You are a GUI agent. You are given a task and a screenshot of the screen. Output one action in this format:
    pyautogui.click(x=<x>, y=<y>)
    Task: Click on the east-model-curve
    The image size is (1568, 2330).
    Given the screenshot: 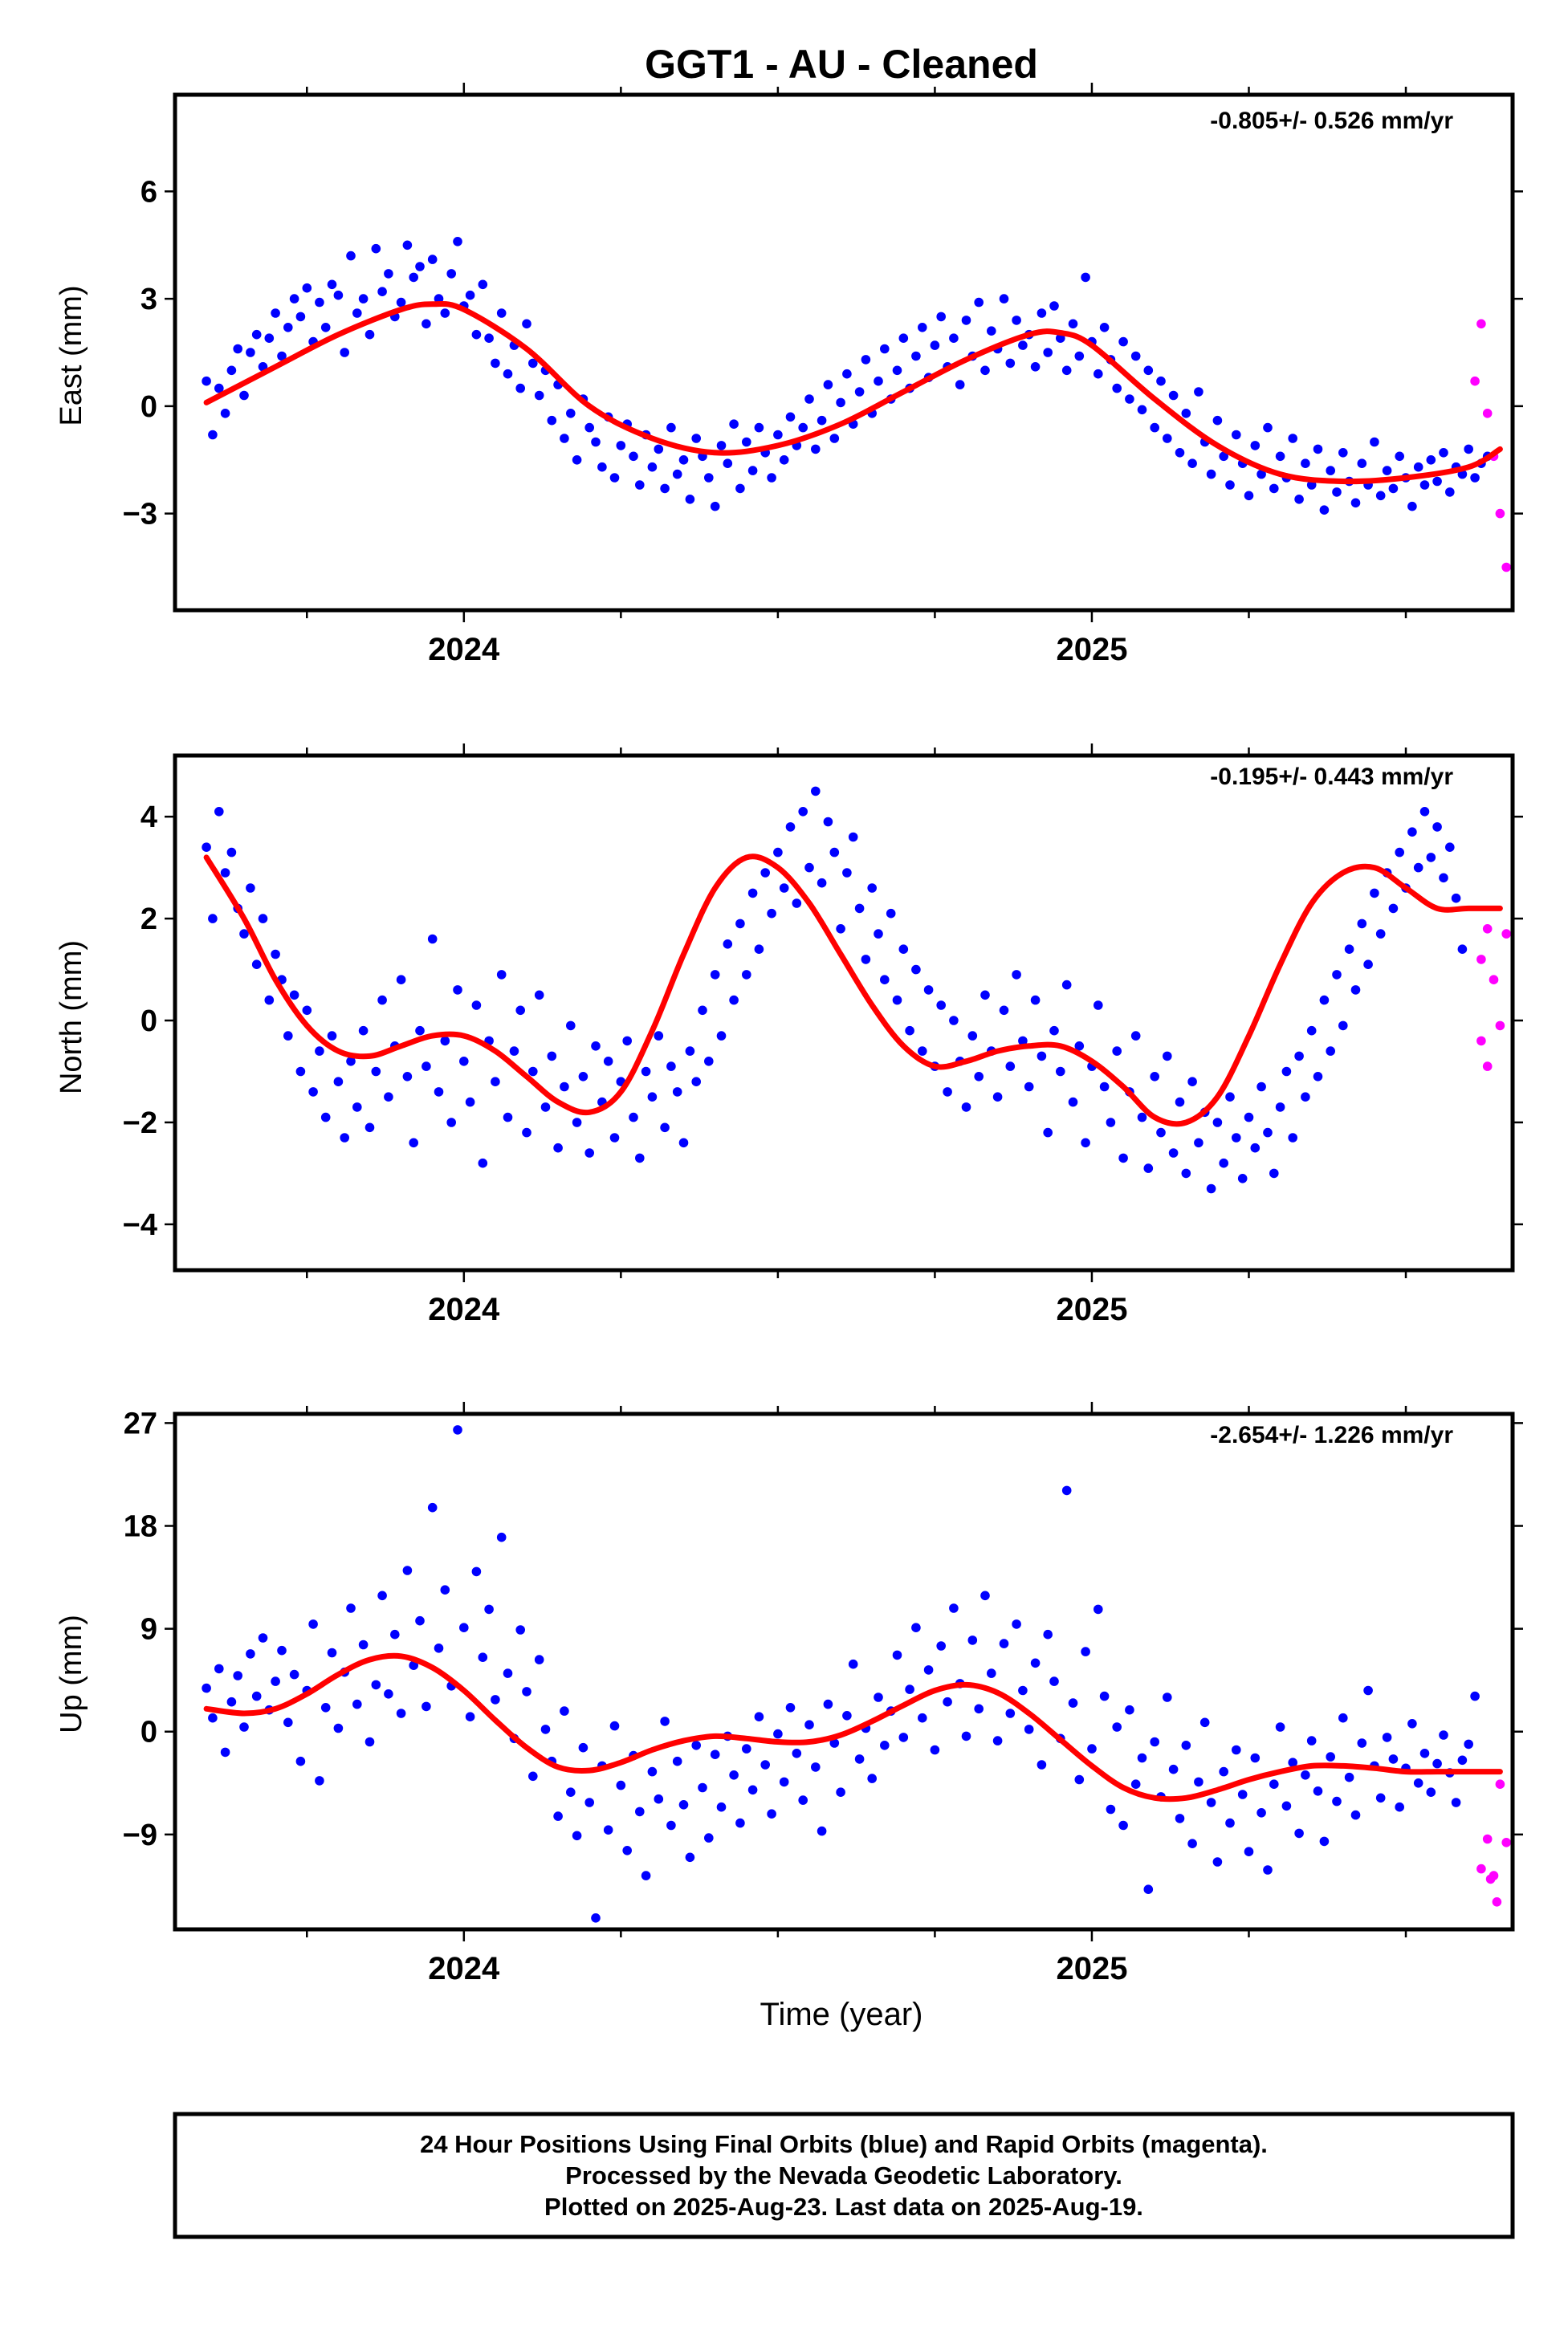 What is the action you would take?
    pyautogui.click(x=853, y=392)
    